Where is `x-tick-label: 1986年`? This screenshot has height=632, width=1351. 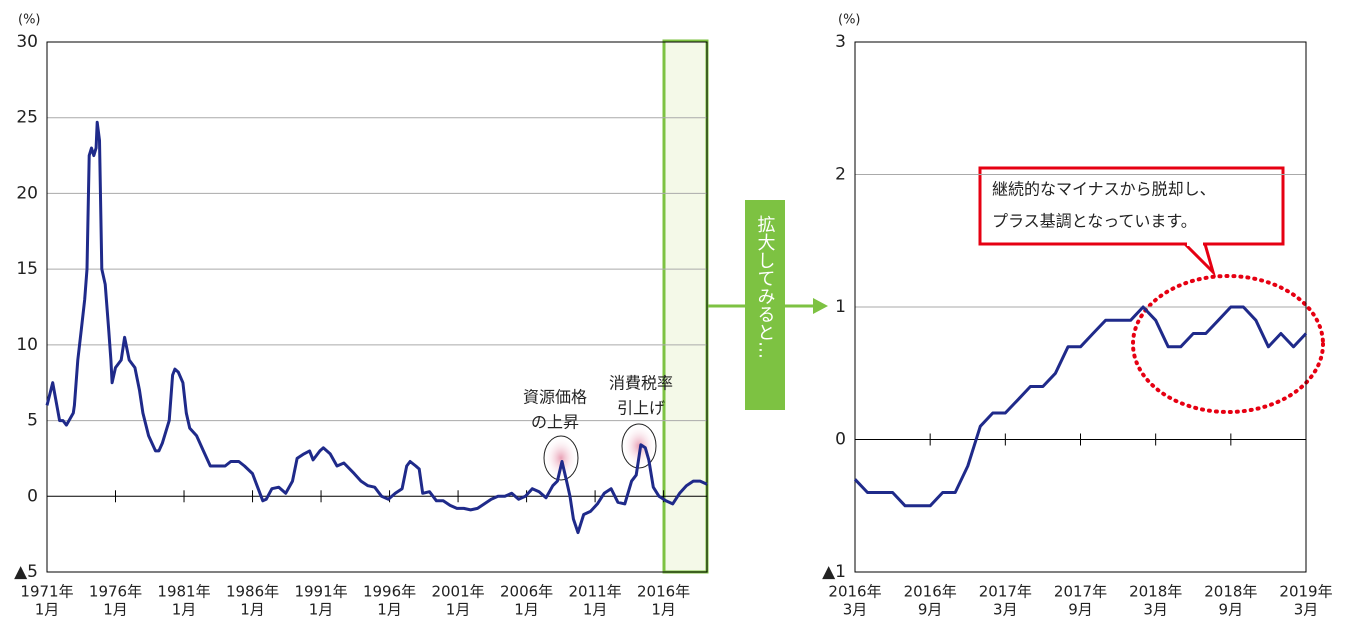 x-tick-label: 1986年 is located at coordinates (252, 592).